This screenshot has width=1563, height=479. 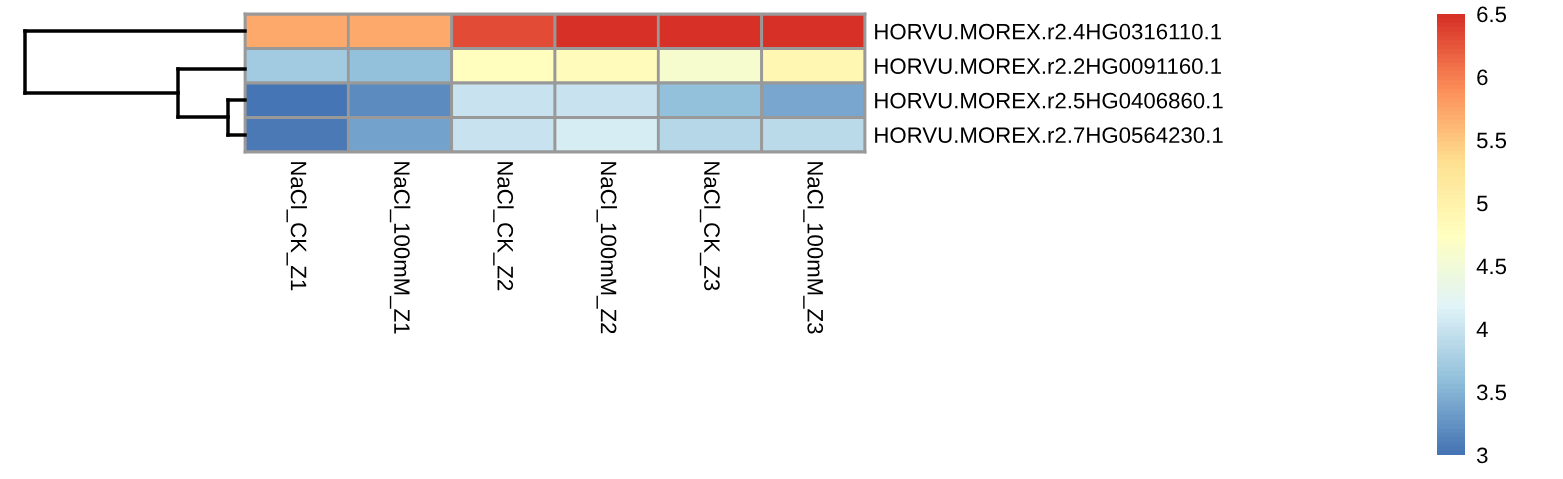 What do you see at coordinates (1049, 135) in the screenshot?
I see `y-tick-label: HORVU.MOREX.r2.7HG0564230.1` at bounding box center [1049, 135].